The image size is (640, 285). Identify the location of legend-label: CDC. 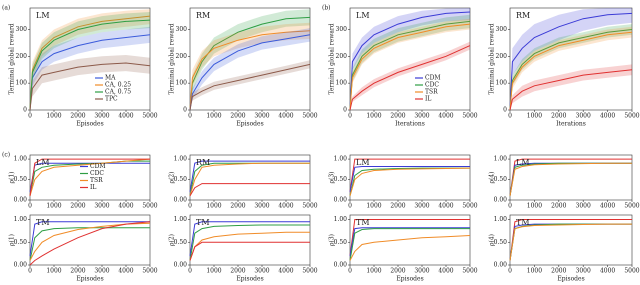
(97, 173).